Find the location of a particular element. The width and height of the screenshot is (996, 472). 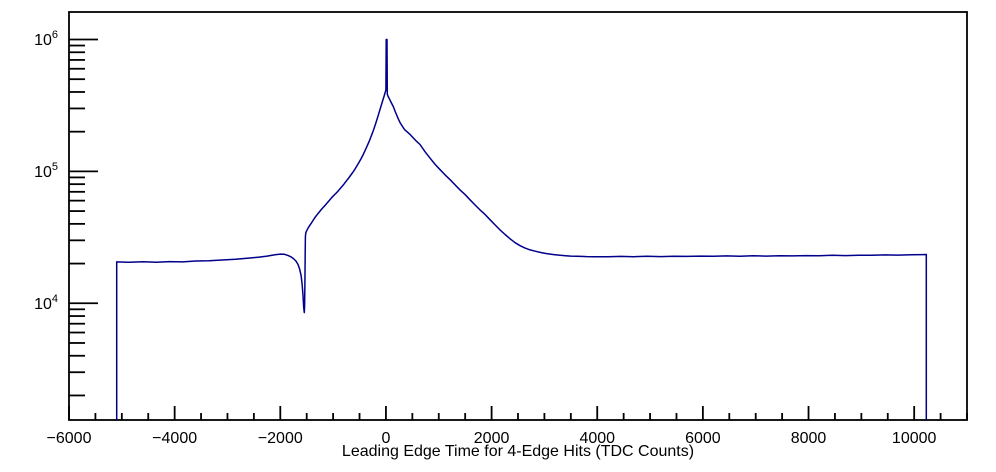

x-axis-tick-label: −4000 is located at coordinates (174, 438).